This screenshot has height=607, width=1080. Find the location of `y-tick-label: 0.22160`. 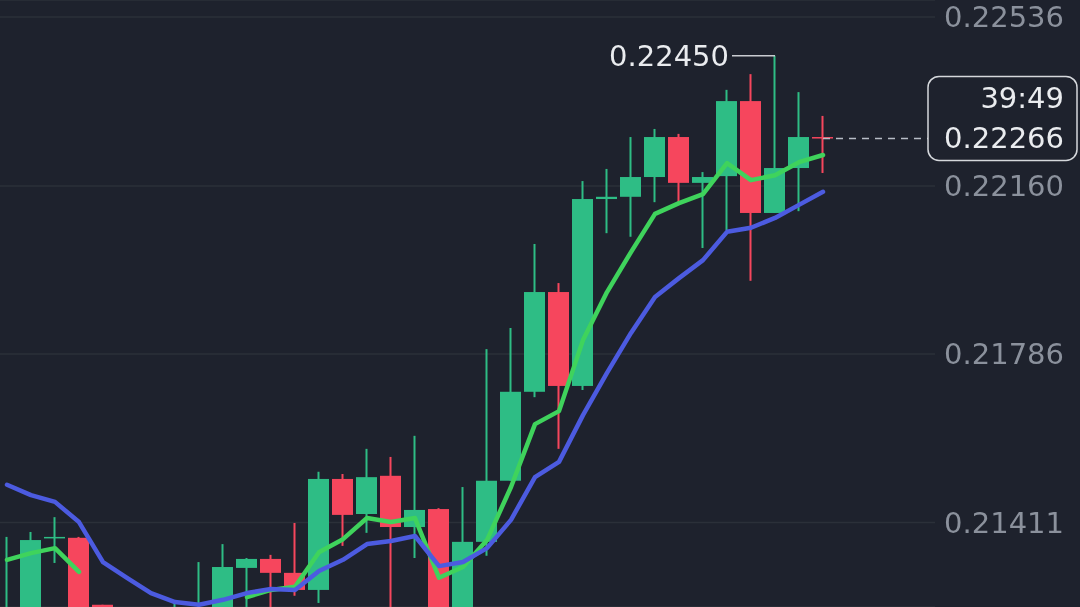

y-tick-label: 0.22160 is located at coordinates (1004, 186).